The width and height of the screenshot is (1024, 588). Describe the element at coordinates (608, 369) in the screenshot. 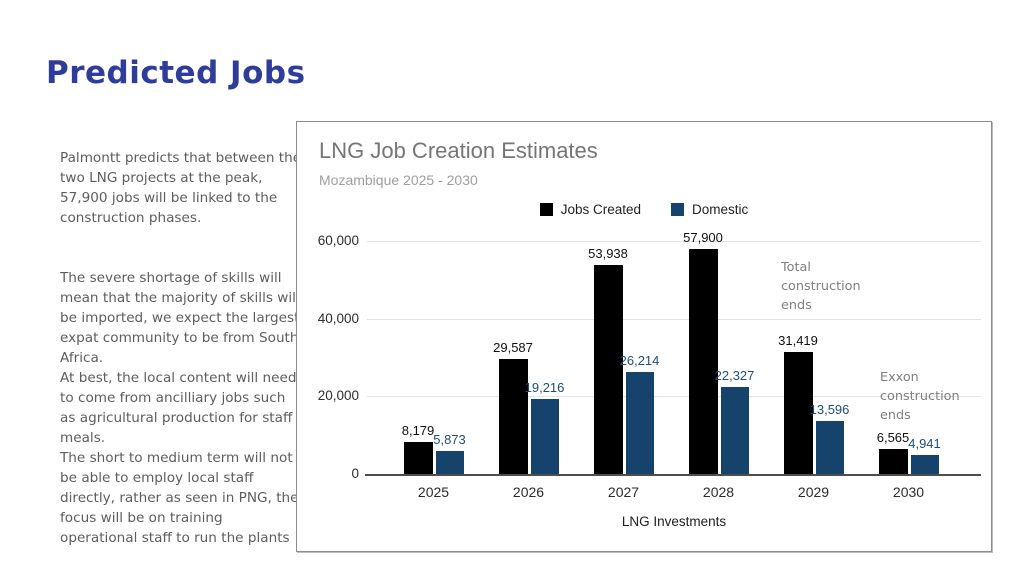

I see `bar-2027-jobs-created` at that location.